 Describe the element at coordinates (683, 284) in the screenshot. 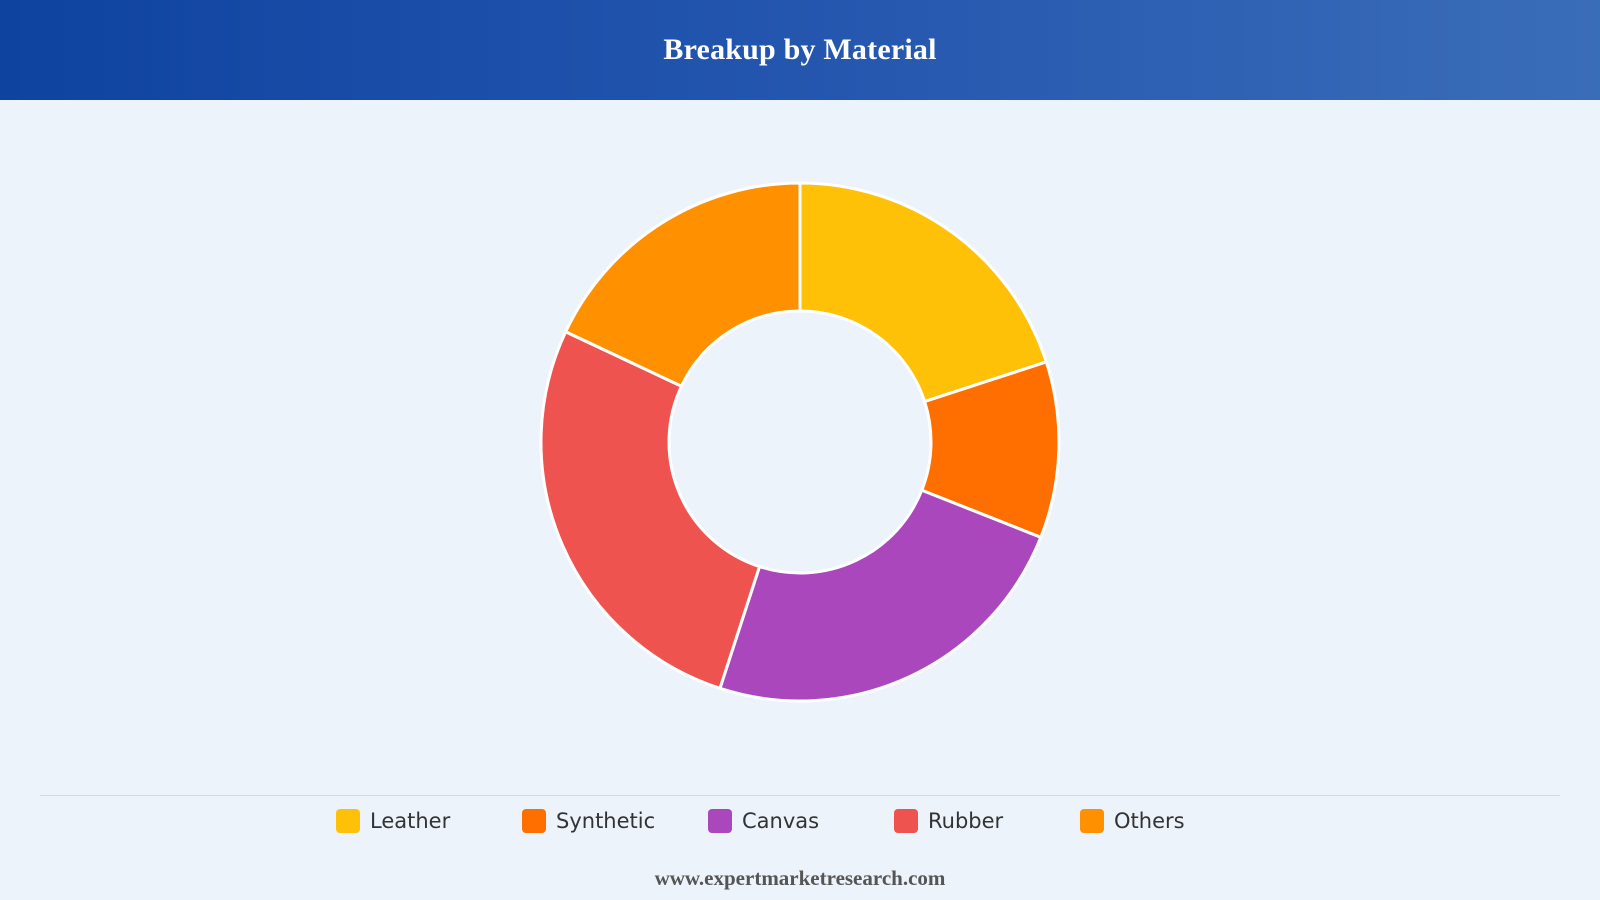

I see `donut-slice-others` at that location.